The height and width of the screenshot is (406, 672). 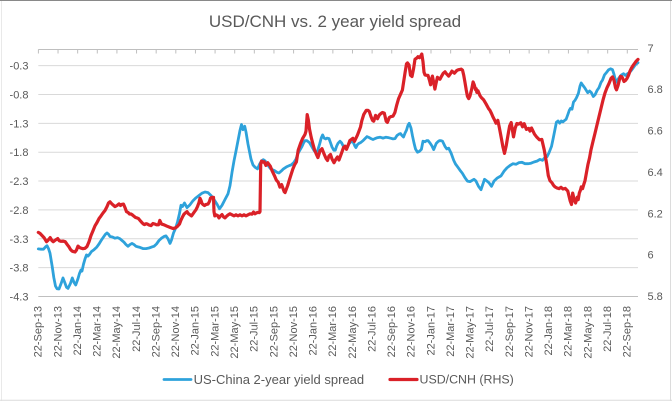 What do you see at coordinates (569, 331) in the screenshot?
I see `svg-text: 22-Mar-18` at bounding box center [569, 331].